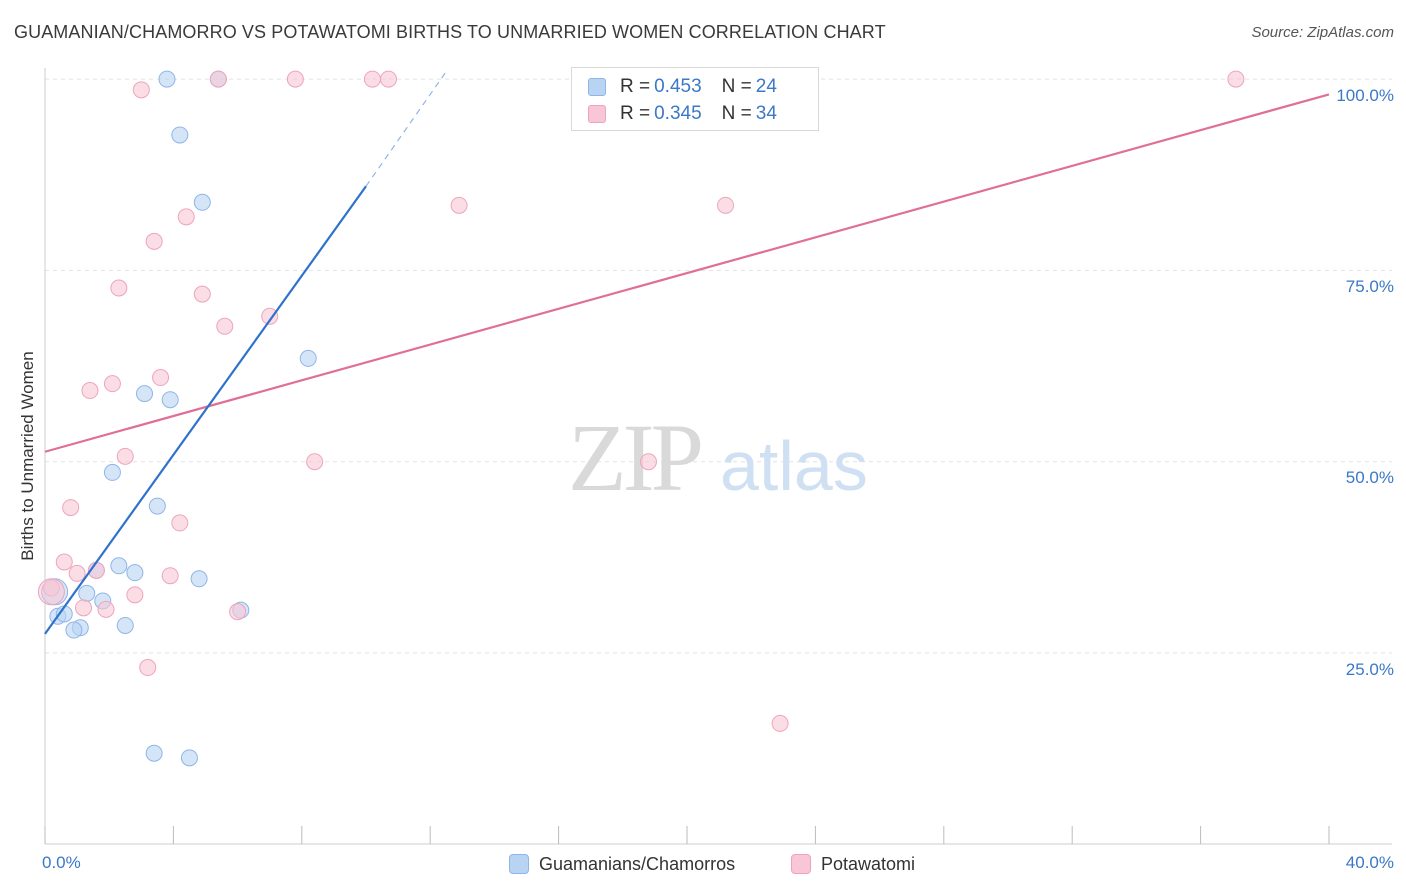 The image size is (1406, 892). What do you see at coordinates (27, 456) in the screenshot?
I see `y-axis-label: Births to Unmarried Women` at bounding box center [27, 456].